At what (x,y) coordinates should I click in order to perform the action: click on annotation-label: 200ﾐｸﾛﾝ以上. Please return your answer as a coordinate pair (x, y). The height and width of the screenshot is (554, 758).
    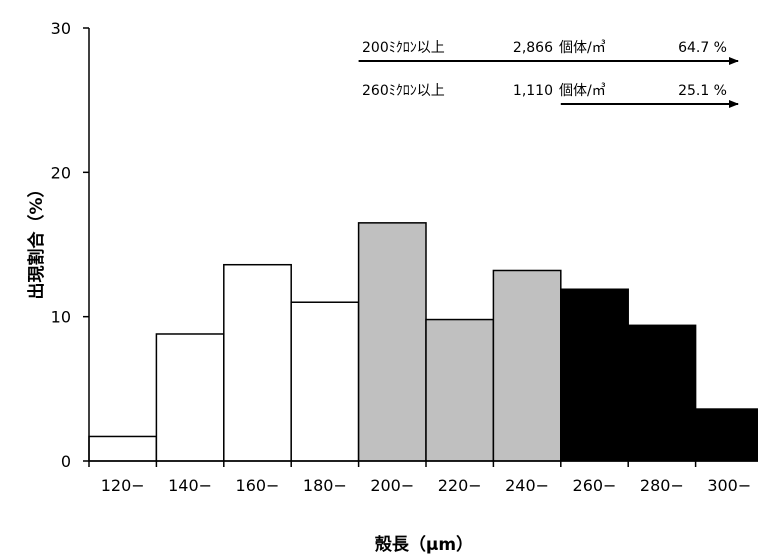
    Looking at the image, I should click on (403, 48).